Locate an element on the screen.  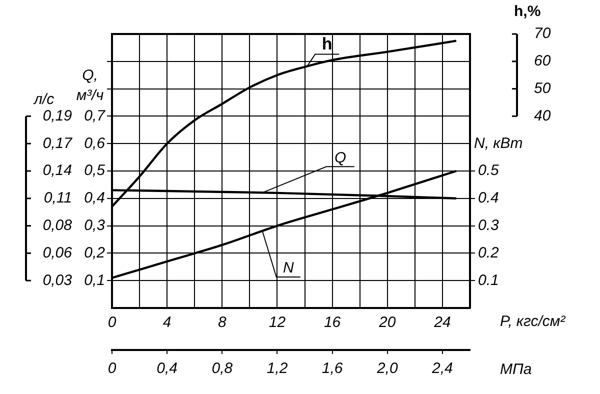
text: 0,17 is located at coordinates (57, 143).